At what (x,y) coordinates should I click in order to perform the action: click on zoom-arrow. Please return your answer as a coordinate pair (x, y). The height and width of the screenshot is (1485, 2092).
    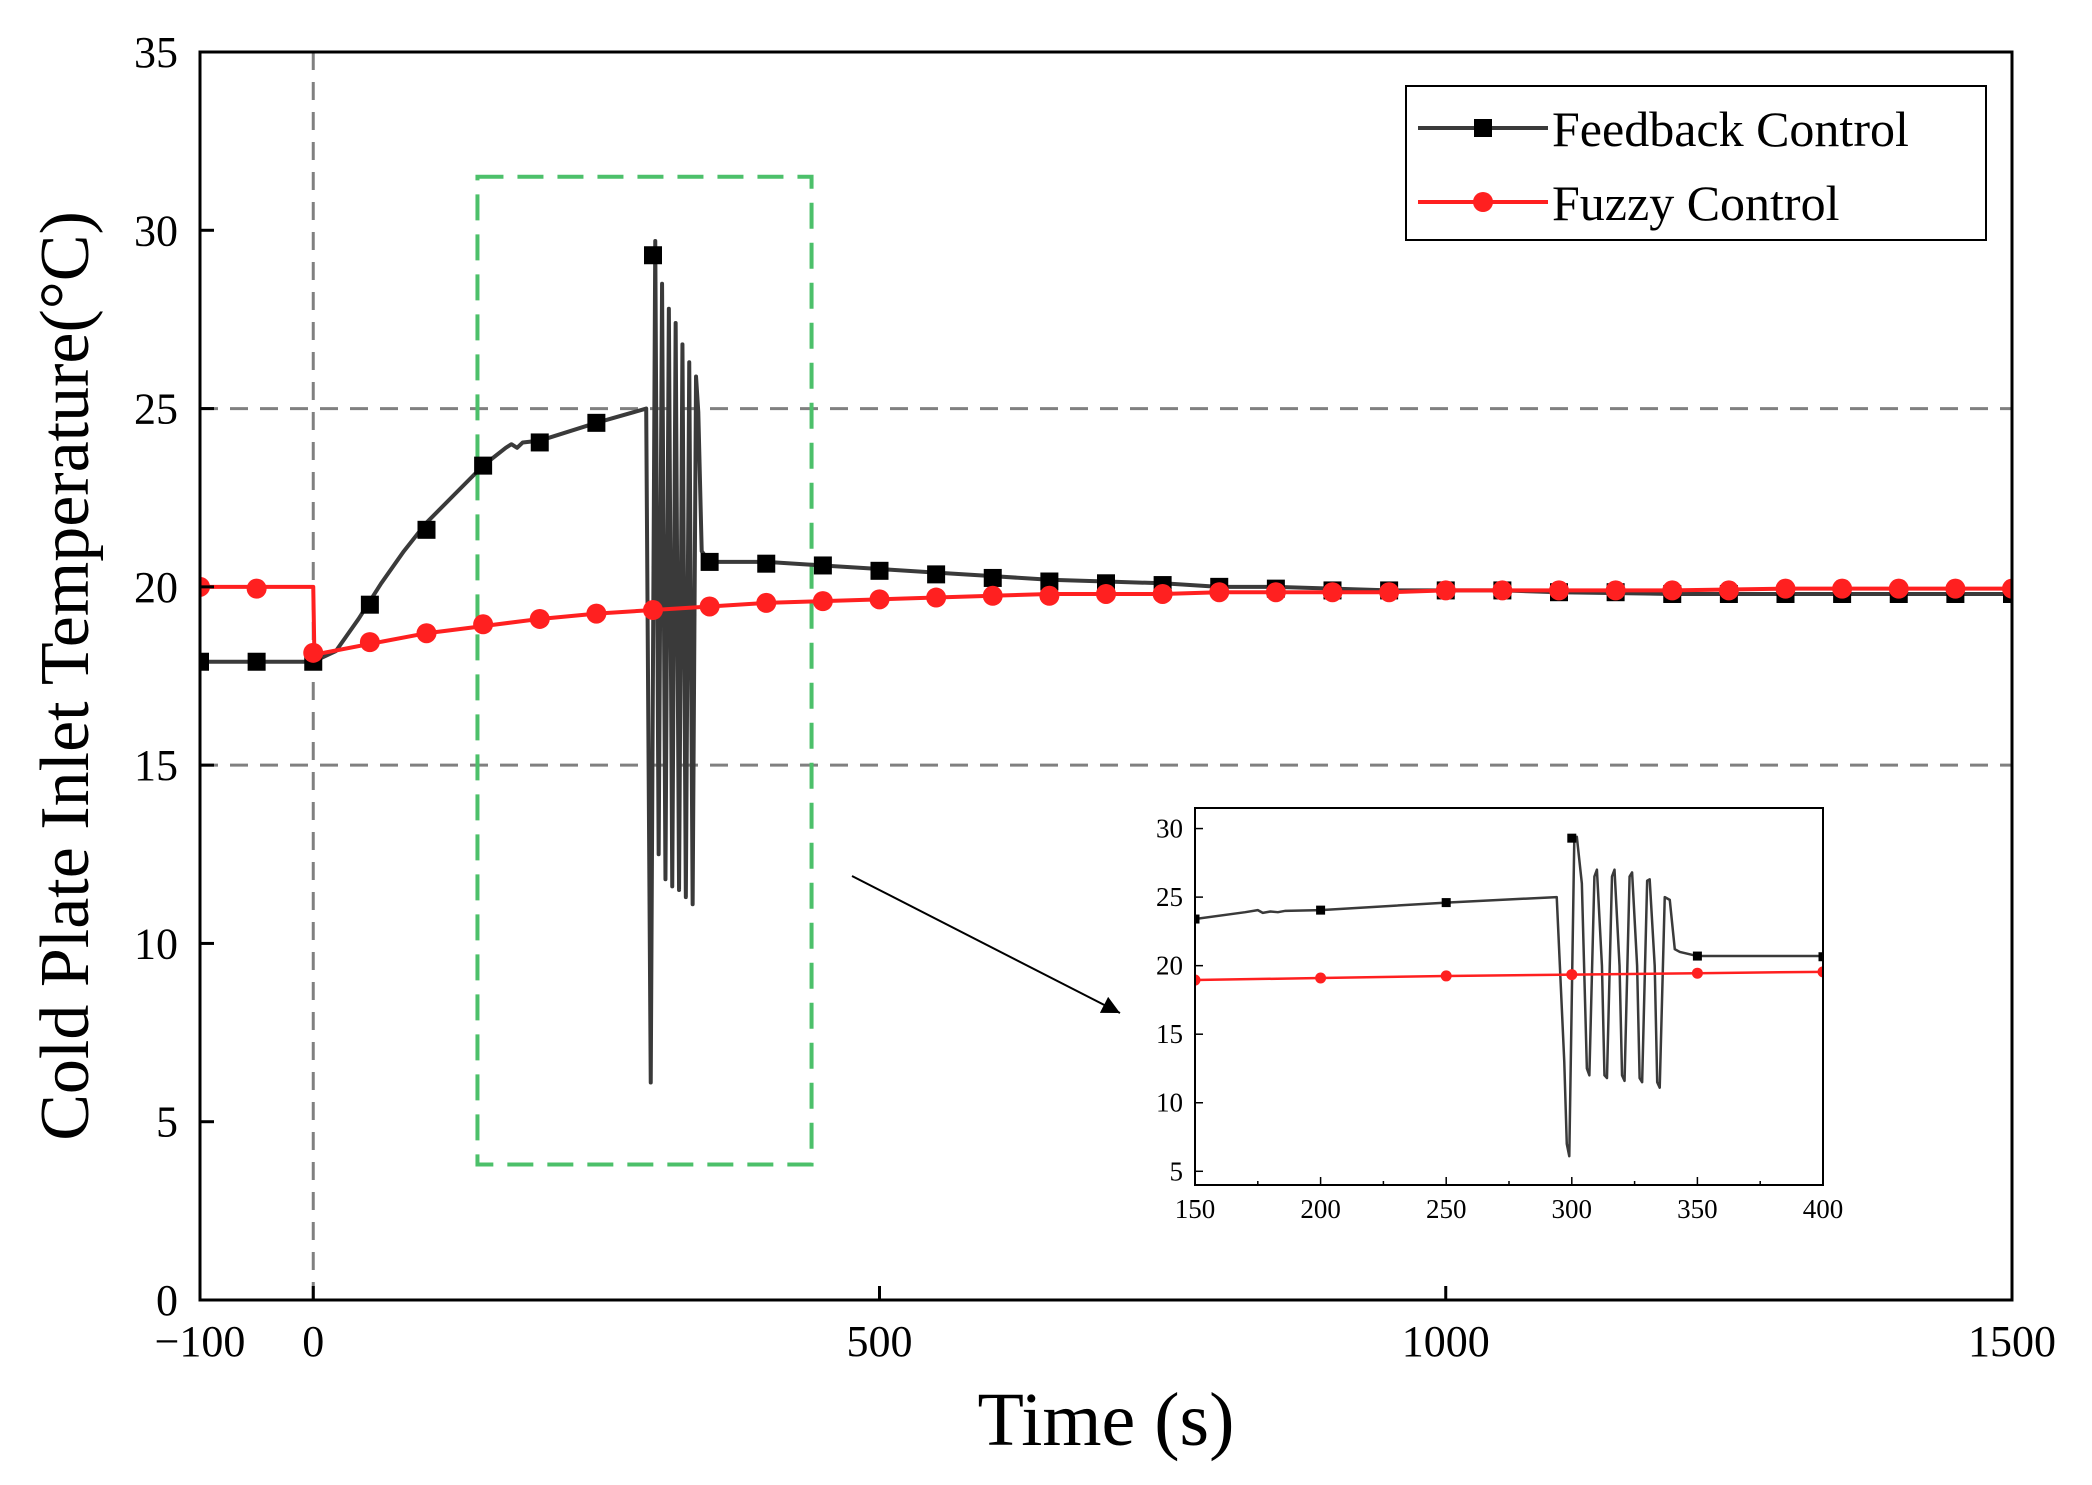
    Looking at the image, I should click on (986, 944).